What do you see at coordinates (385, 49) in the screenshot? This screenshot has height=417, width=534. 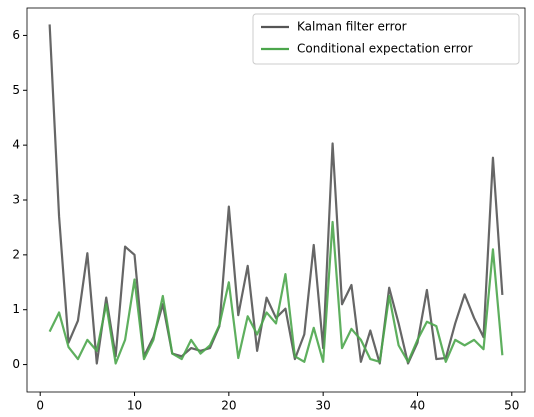 I see `legend-label: Conditional expectation error` at bounding box center [385, 49].